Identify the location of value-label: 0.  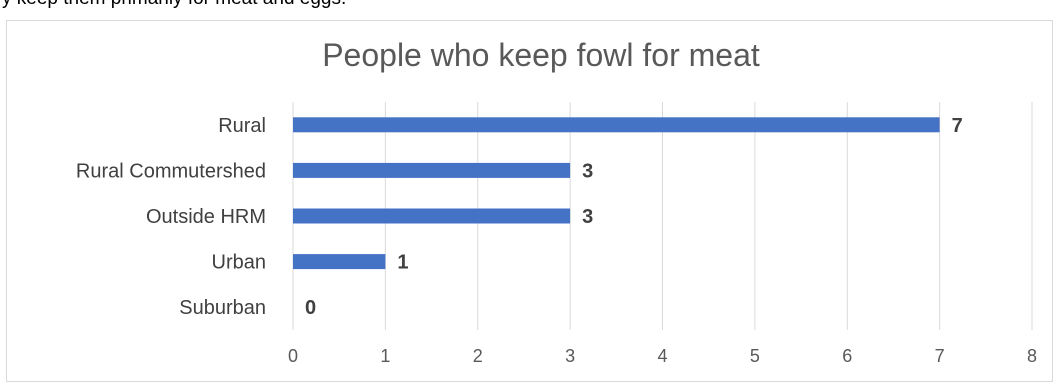
(310, 308).